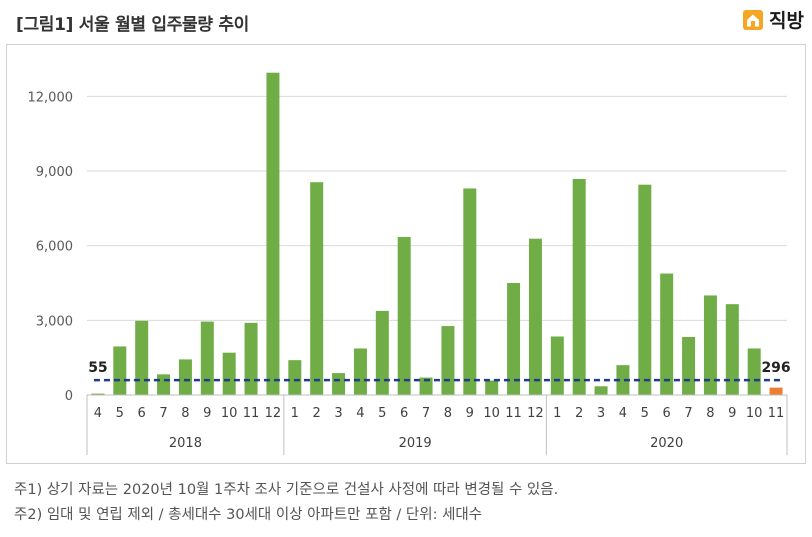 This screenshot has width=812, height=537. I want to click on house-logo-icon, so click(753, 19).